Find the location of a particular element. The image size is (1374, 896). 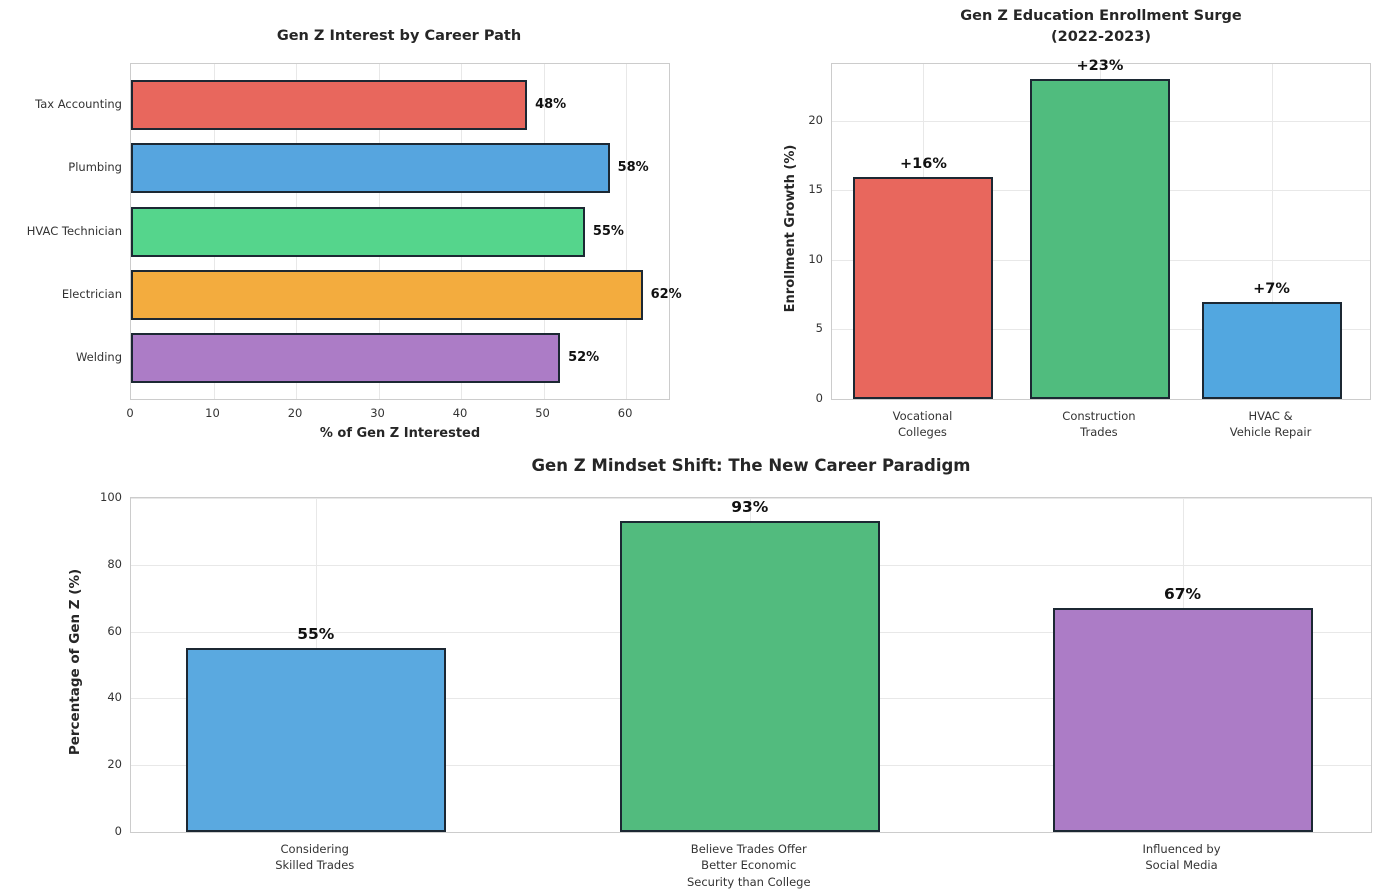

bar-value-label: 58% is located at coordinates (633, 168).